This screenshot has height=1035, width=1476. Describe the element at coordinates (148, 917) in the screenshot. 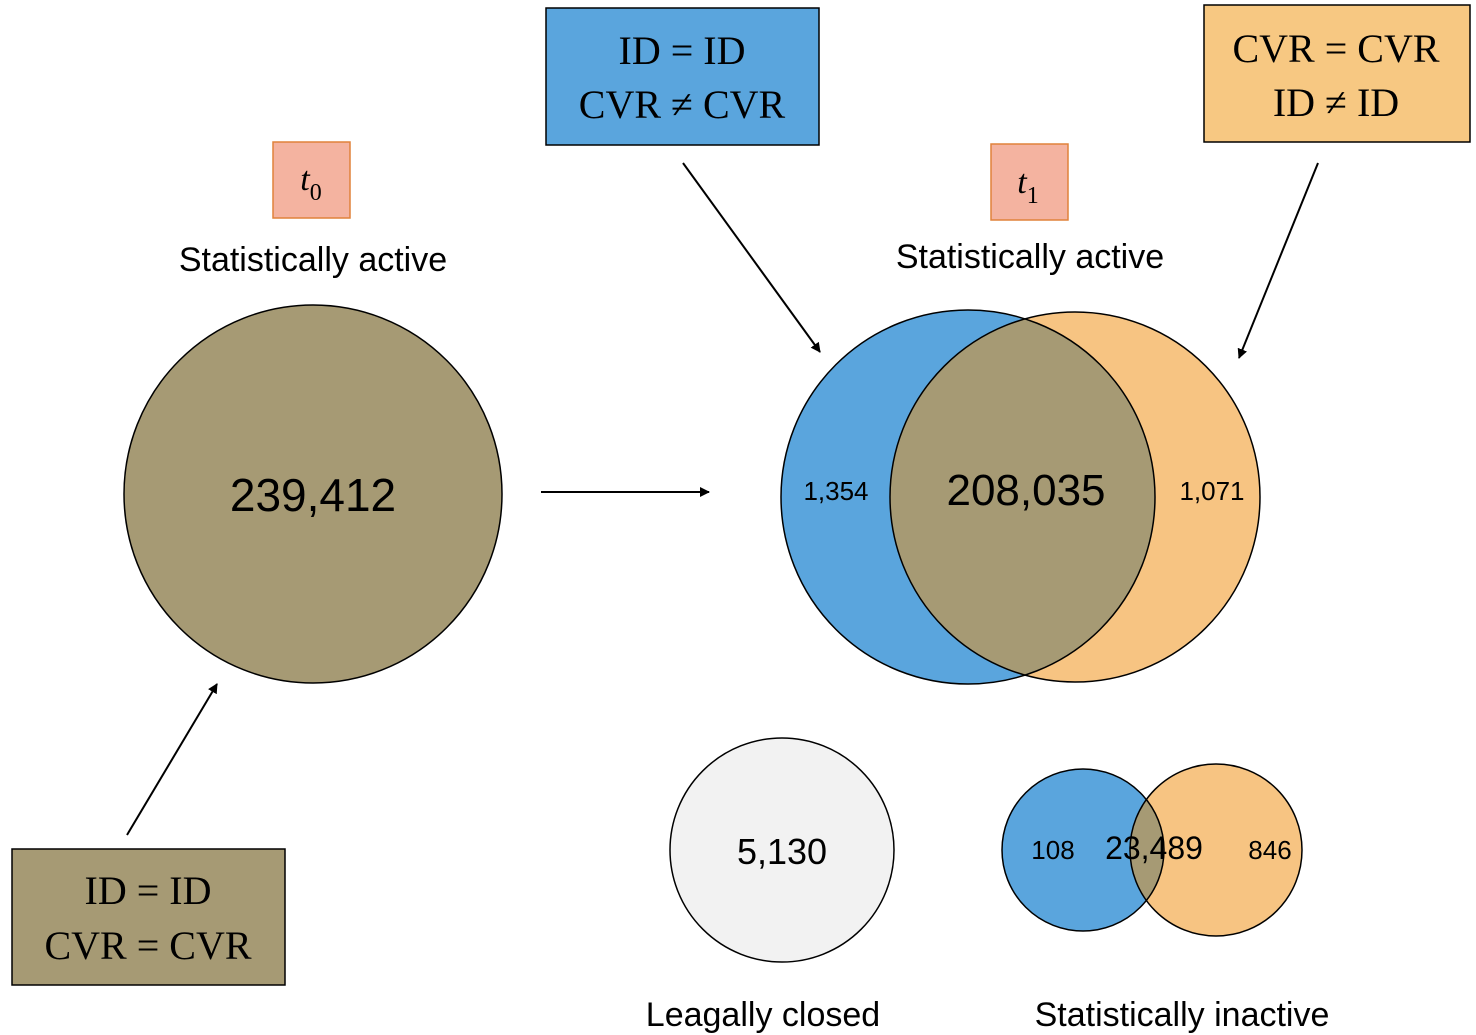

I see `both-match-condition-box: ID = ID CVR = CVR` at that location.